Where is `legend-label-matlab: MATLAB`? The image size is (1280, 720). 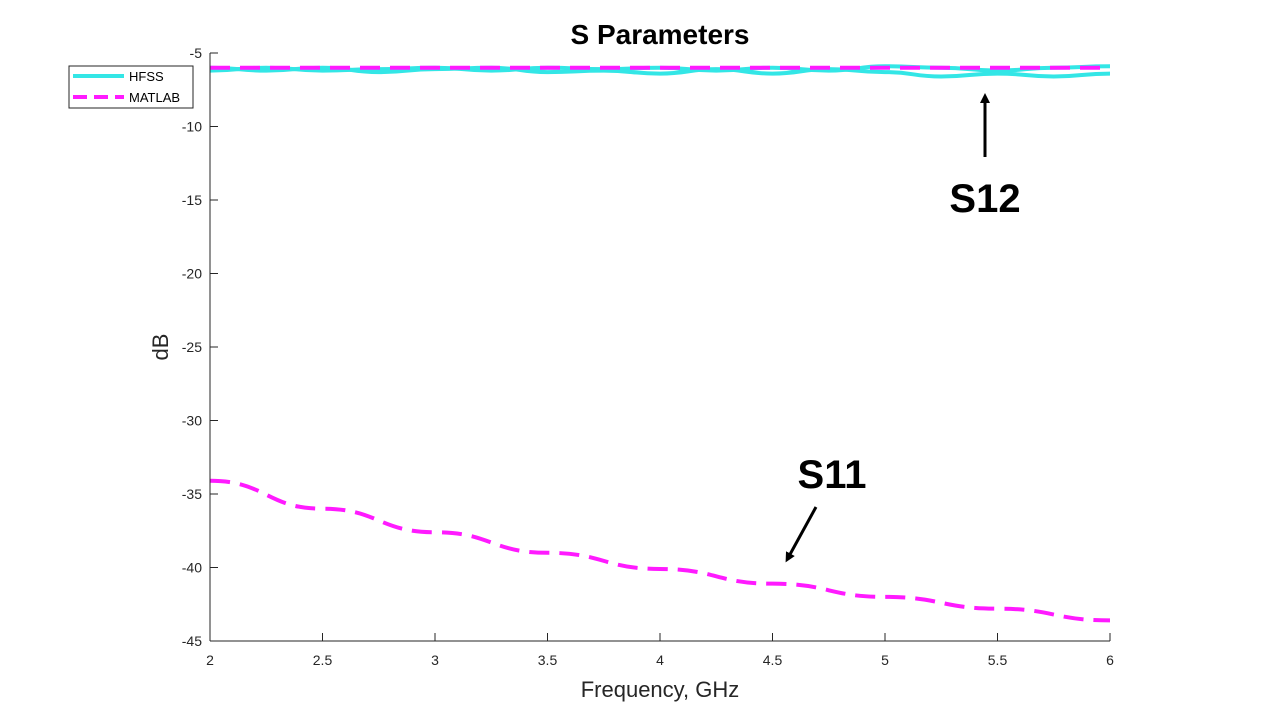
legend-label-matlab: MATLAB is located at coordinates (154, 97).